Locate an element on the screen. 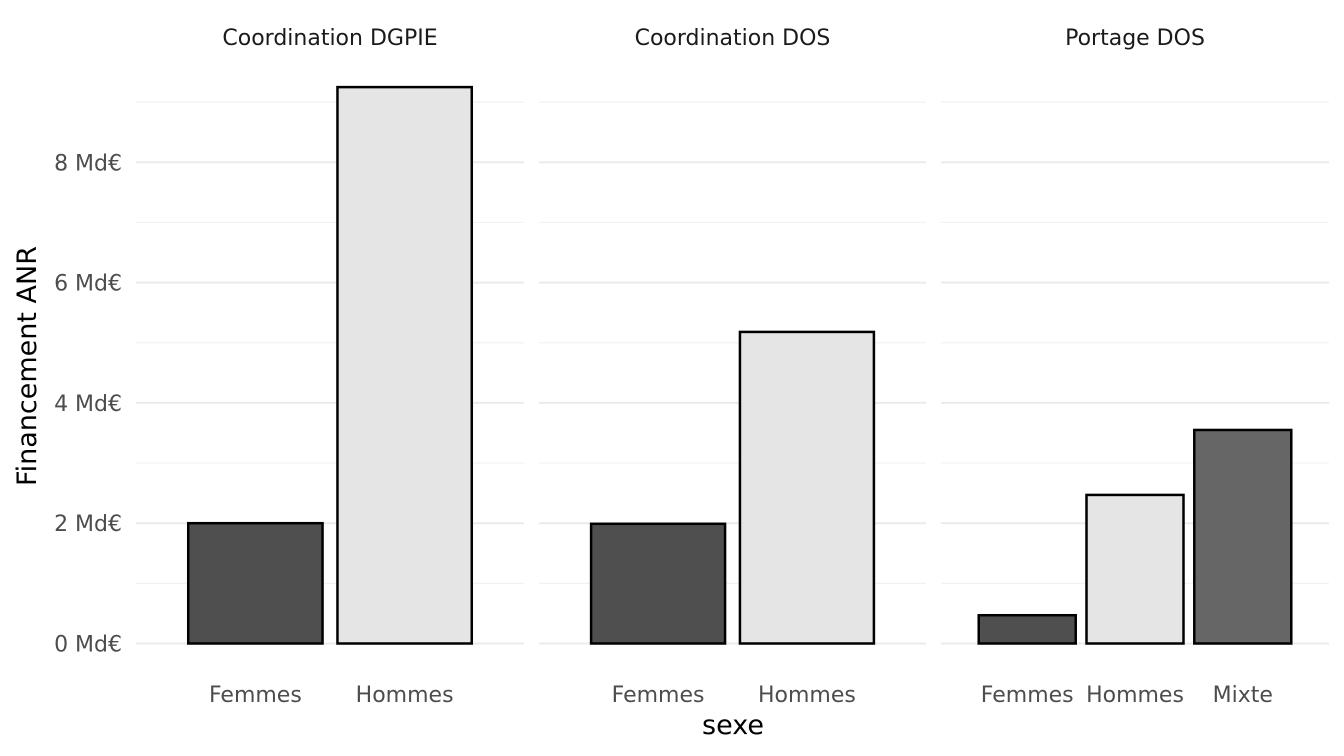  y-tick-label: 6 Md€ is located at coordinates (88, 284).